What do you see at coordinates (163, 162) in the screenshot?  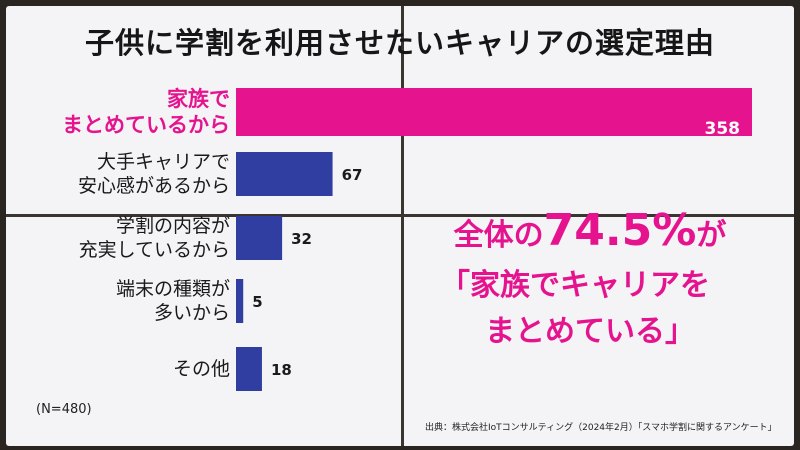 I see `category-label-line: 大手キャリアで` at bounding box center [163, 162].